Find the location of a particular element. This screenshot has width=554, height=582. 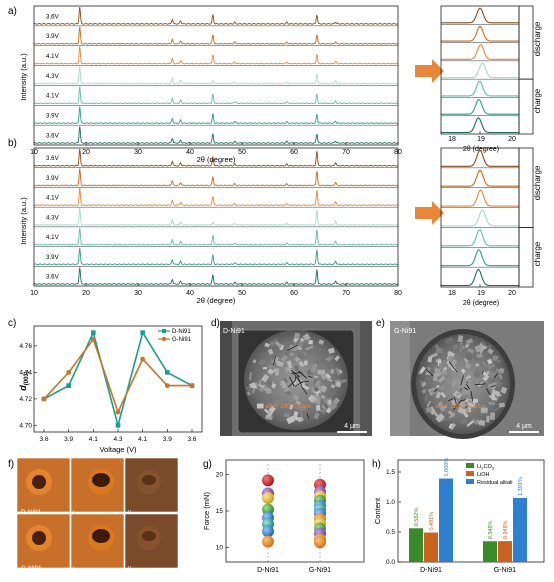

bar-value-label: 1.068% is located at coordinates (447, 467).